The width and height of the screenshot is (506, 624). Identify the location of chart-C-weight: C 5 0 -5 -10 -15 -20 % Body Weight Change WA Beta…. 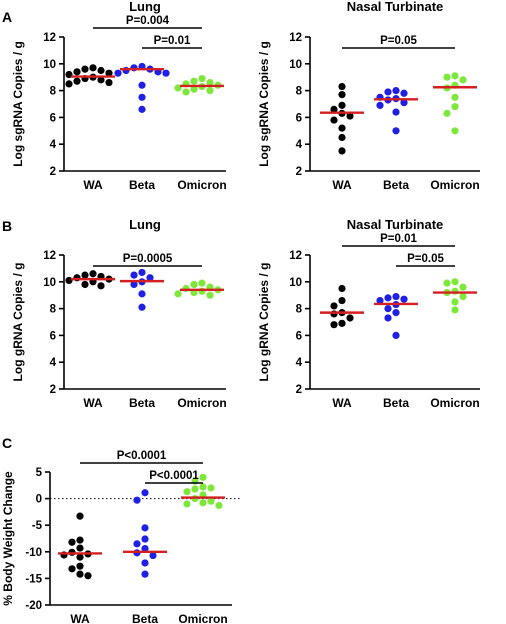
(120, 529).